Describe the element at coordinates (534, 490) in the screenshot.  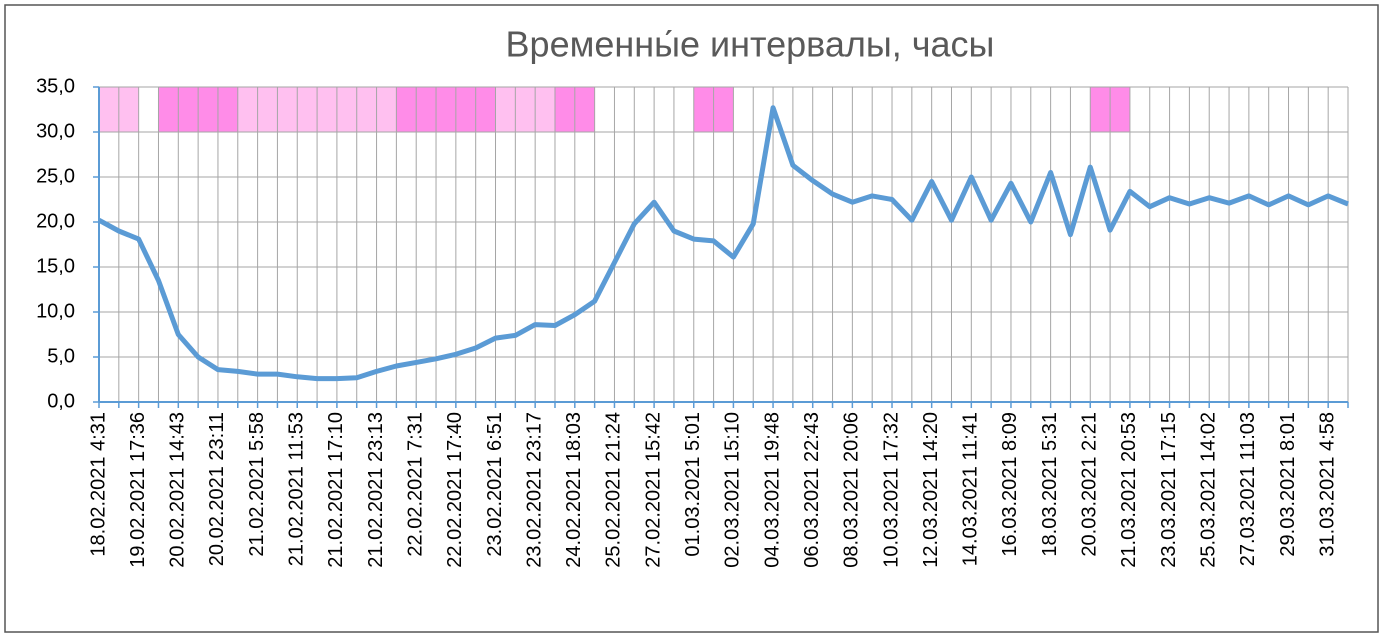
I see `x-tick-label: 23.02.2021 23:17` at that location.